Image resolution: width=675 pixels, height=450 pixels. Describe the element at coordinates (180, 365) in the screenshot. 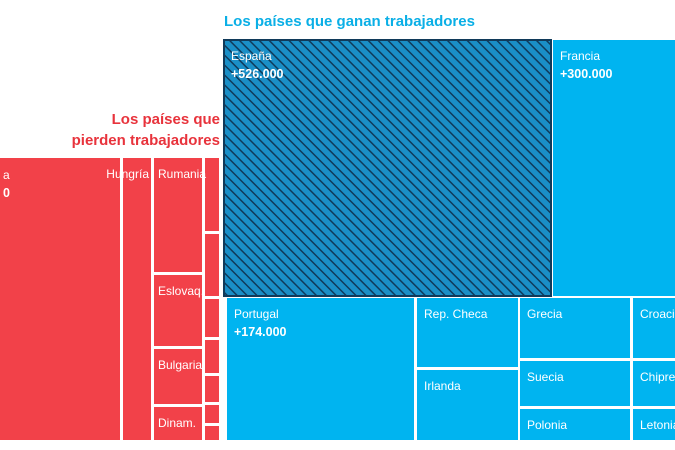

I see `lose-label-bulgaria: Bulgaria` at that location.